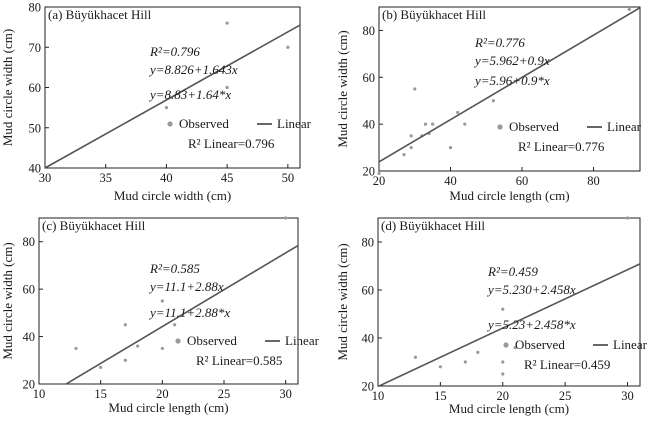  What do you see at coordinates (35, 128) in the screenshot?
I see `y-tick-label: 50` at bounding box center [35, 128].